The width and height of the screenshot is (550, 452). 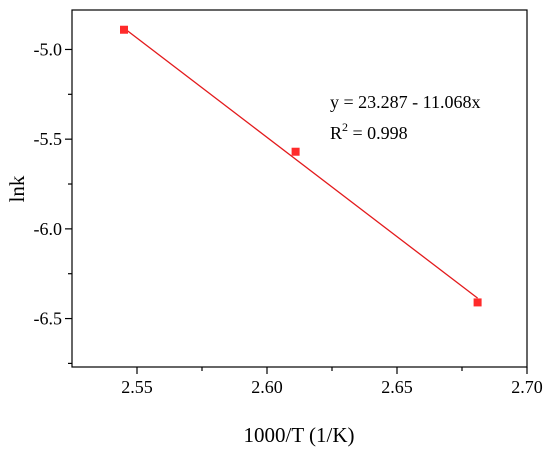 I want to click on x-axis-label: 1000/T (1/K), so click(x=298, y=435).